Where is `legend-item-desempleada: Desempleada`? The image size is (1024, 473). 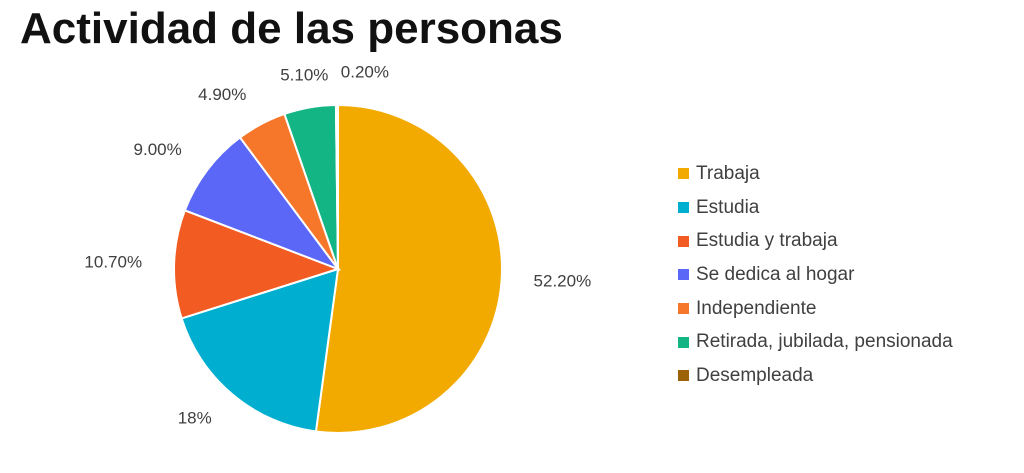 legend-item-desempleada: Desempleada is located at coordinates (815, 376).